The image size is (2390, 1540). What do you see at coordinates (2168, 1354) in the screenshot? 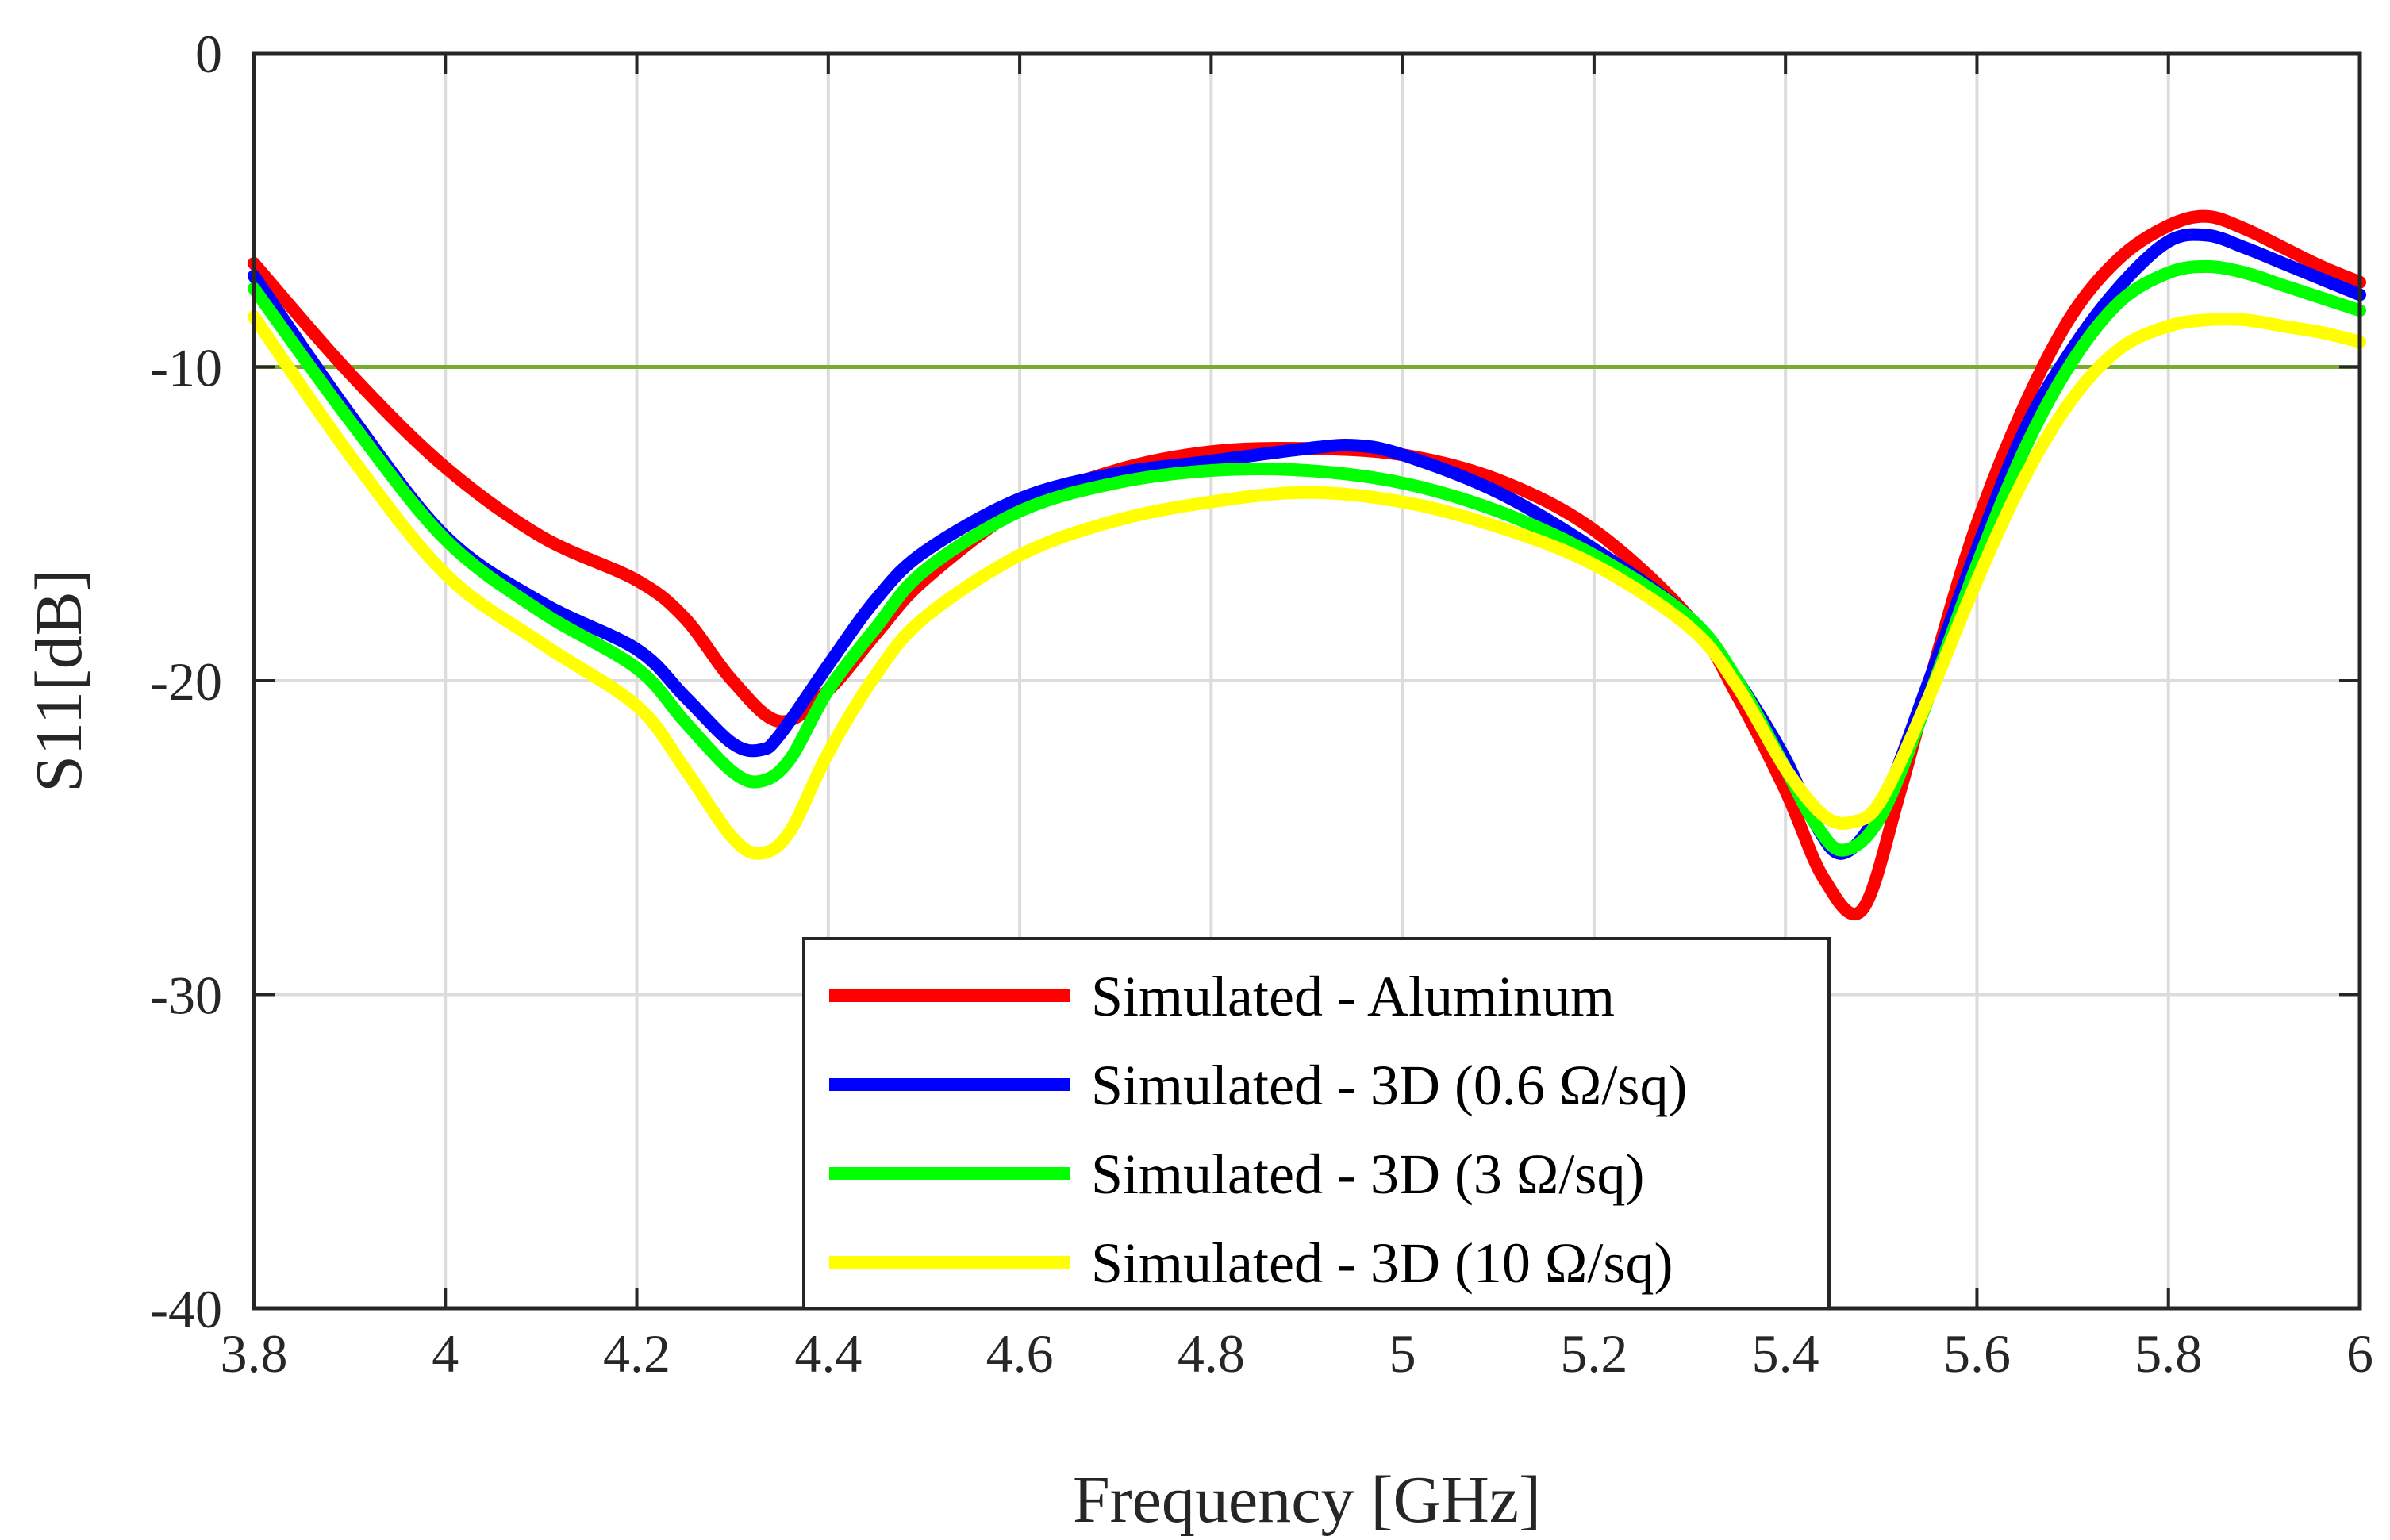
I see `x-tick-label: 5.8` at bounding box center [2168, 1354].